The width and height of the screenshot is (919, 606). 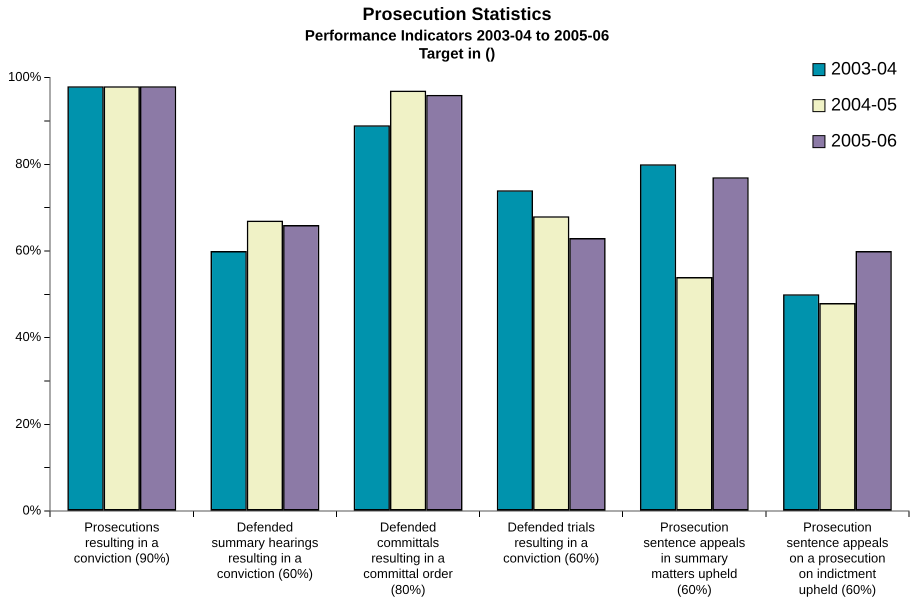 I want to click on y-tick-label: 100%, so click(x=25, y=76).